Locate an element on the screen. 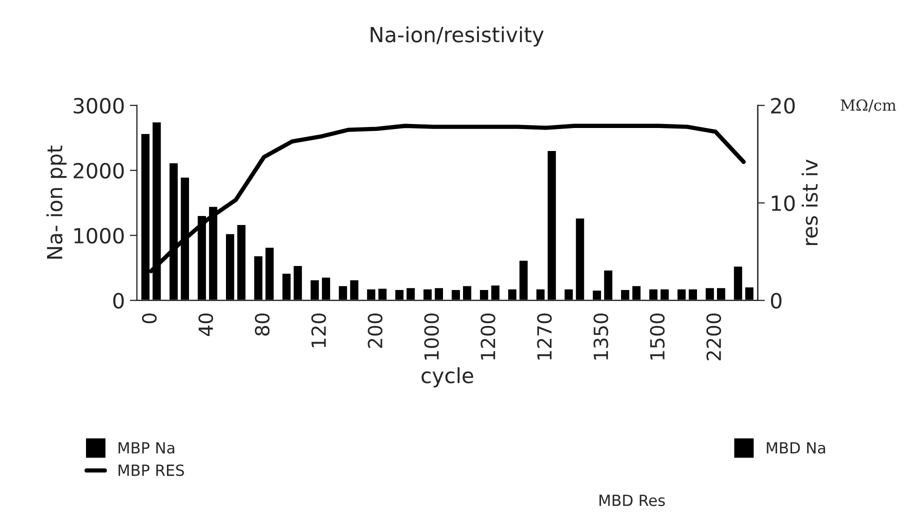 The image size is (913, 527). x-tick-label: 1000 is located at coordinates (431, 336).